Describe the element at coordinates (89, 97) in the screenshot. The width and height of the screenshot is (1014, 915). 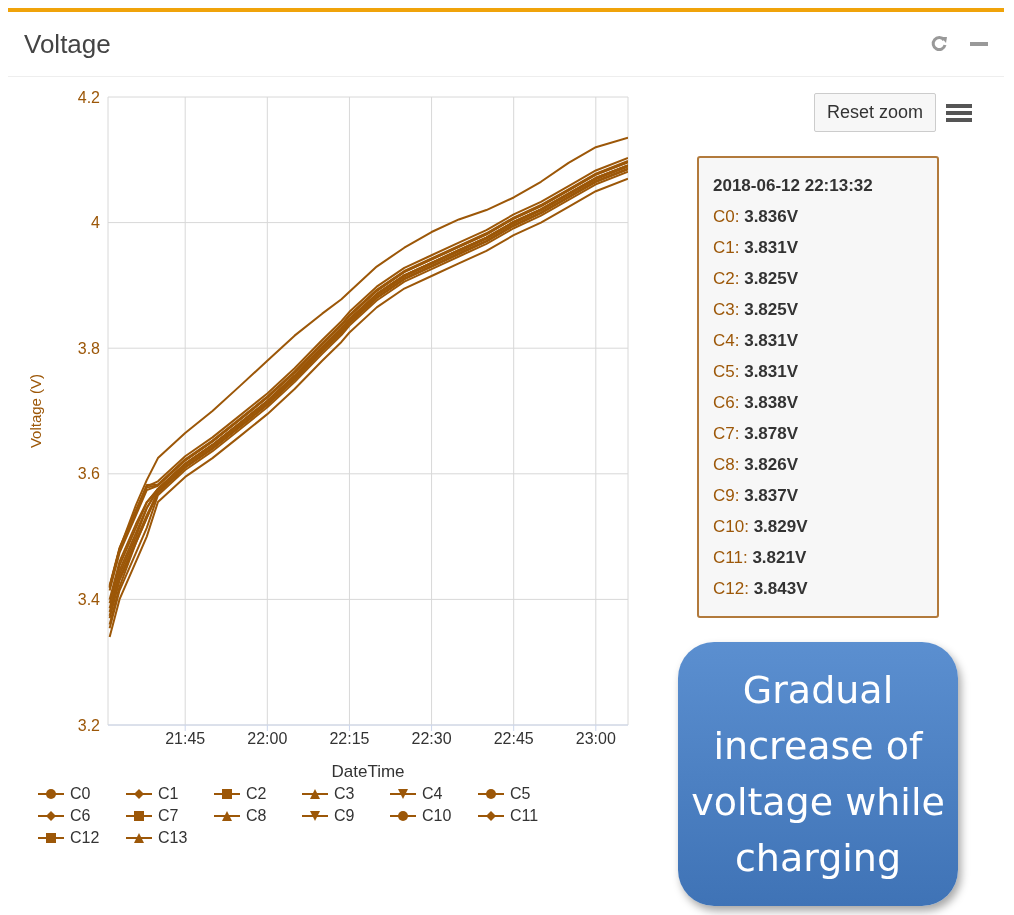
I see `y-tick-label: 4.2` at that location.